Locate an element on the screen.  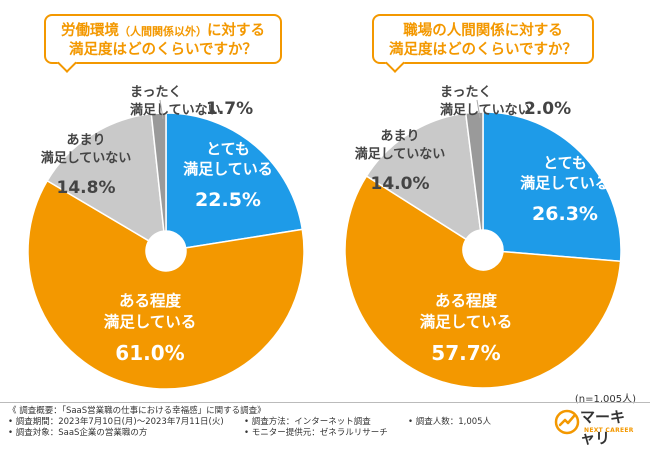
pie-2-somewhat-satisfied-label-line-2: 満足している is located at coordinates (466, 322).